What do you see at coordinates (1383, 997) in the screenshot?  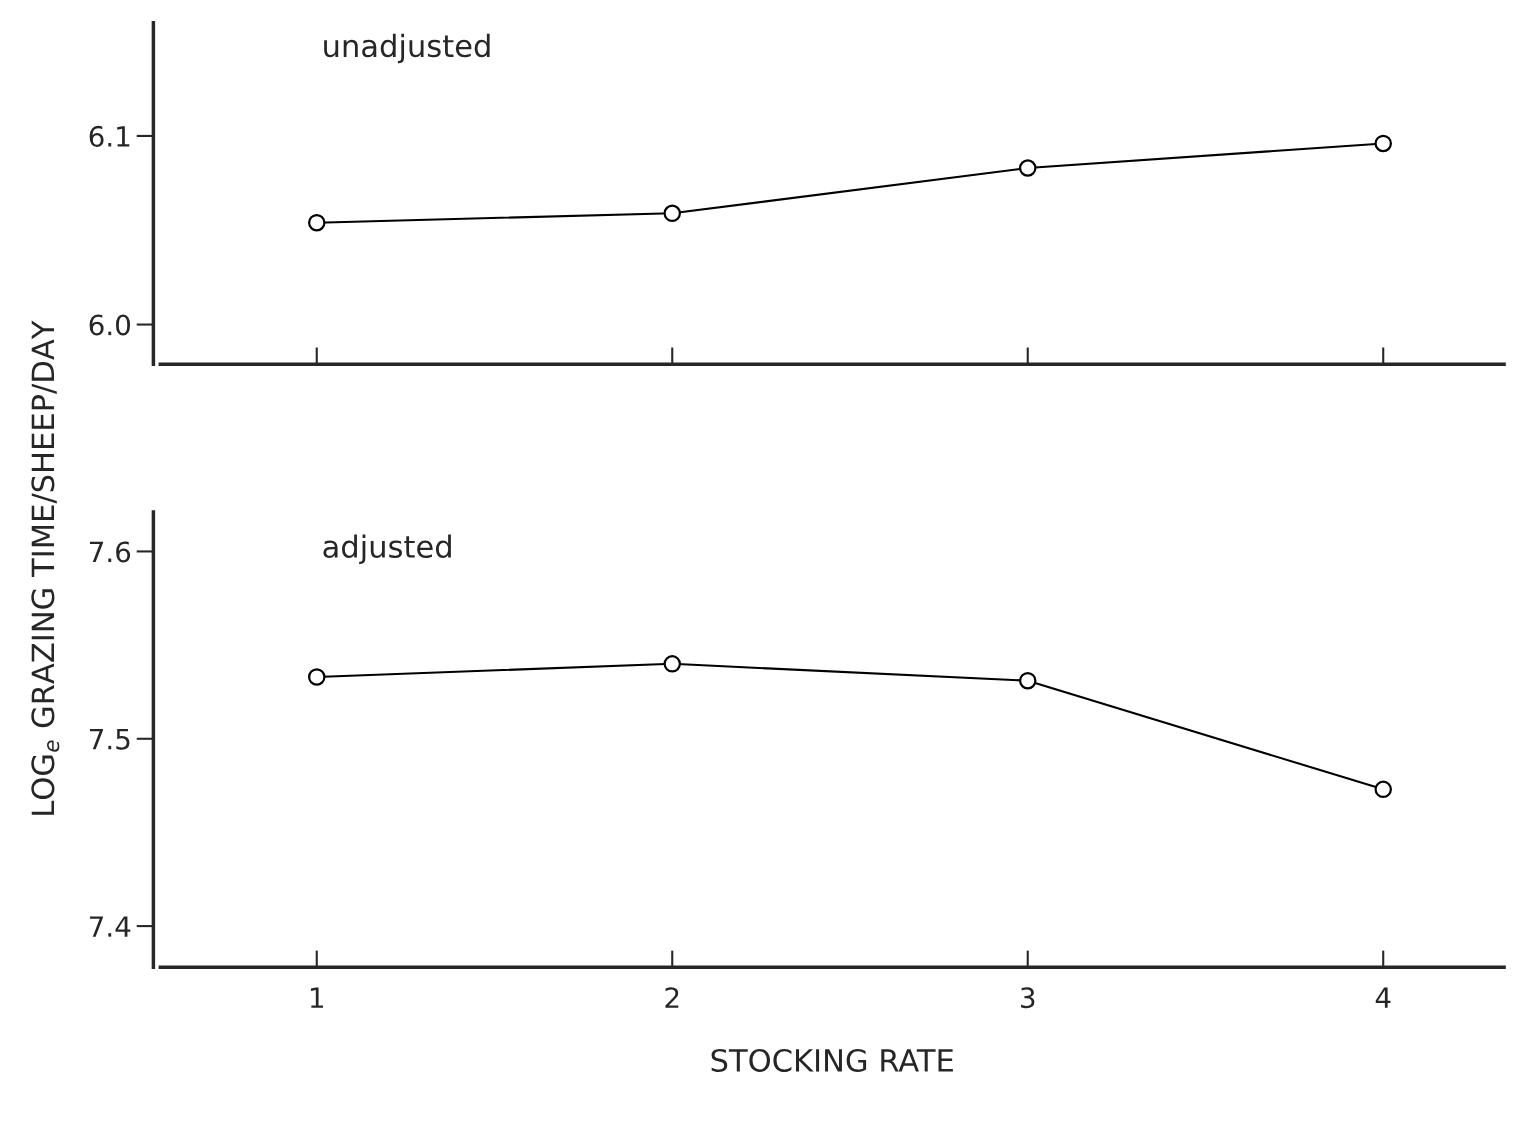 I see `x-tick-label: 4` at bounding box center [1383, 997].